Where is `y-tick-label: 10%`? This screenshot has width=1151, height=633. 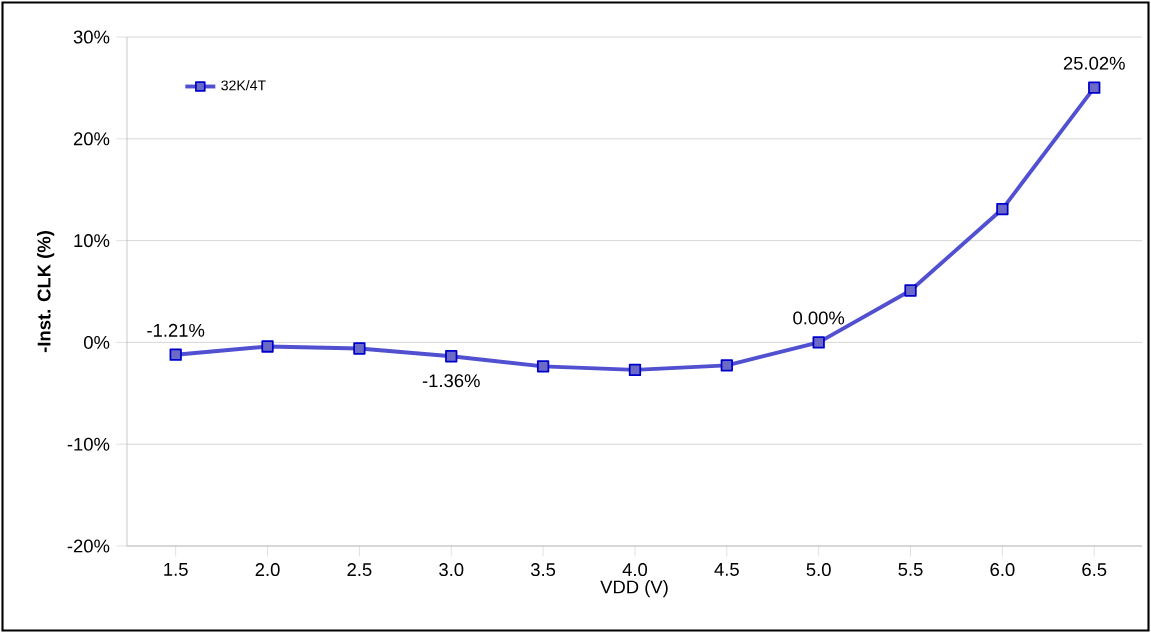 y-tick-label: 10% is located at coordinates (92, 241).